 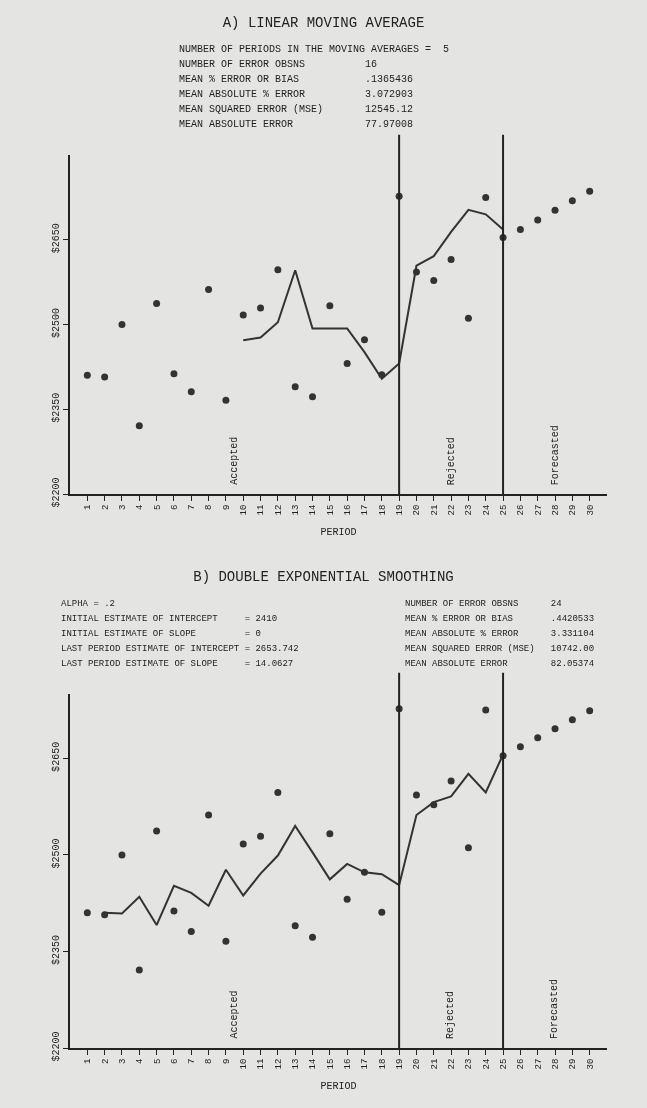 What do you see at coordinates (161, 634) in the screenshot?
I see `text: INITIAL ESTIMATE OF SLOPE = 0` at bounding box center [161, 634].